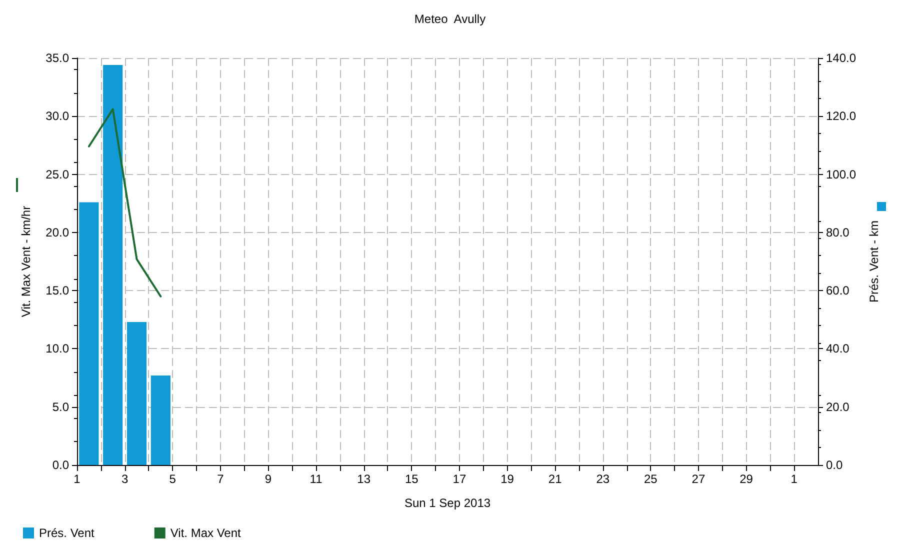  I want to click on chart-title: Meteo Avully, so click(450, 19).